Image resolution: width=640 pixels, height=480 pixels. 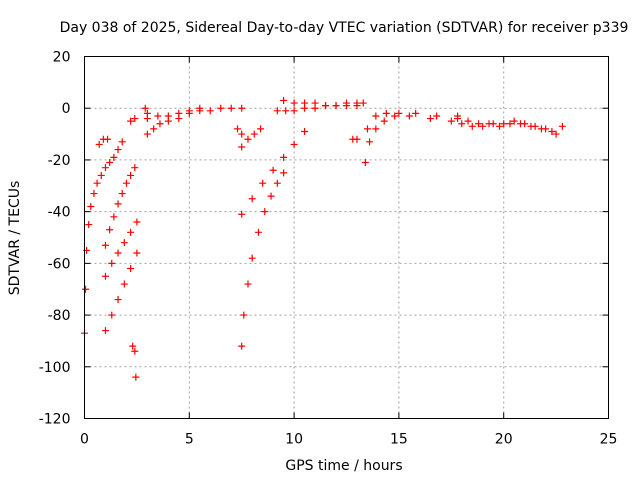 I want to click on y-tick-label: 20, so click(x=62, y=58).